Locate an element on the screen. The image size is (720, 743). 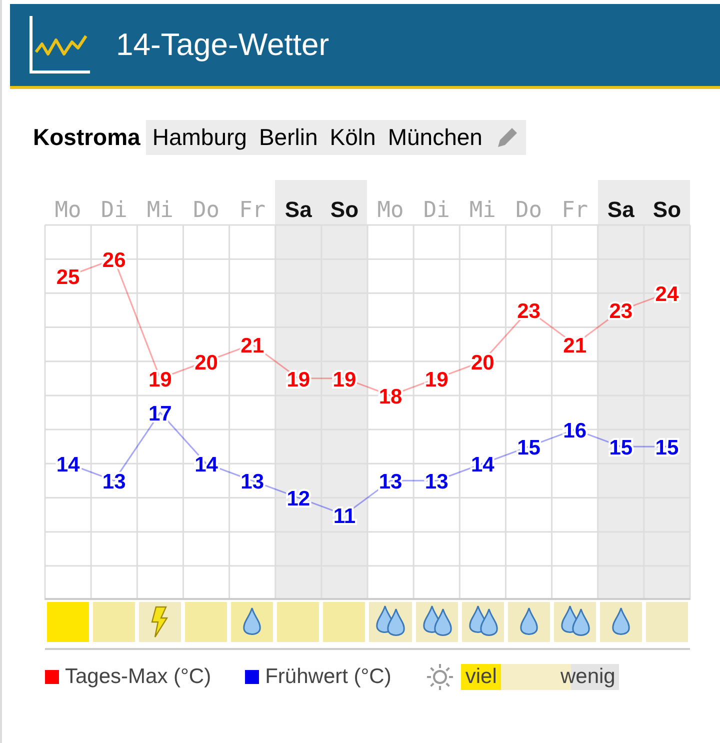
data-label: 12 is located at coordinates (298, 499).